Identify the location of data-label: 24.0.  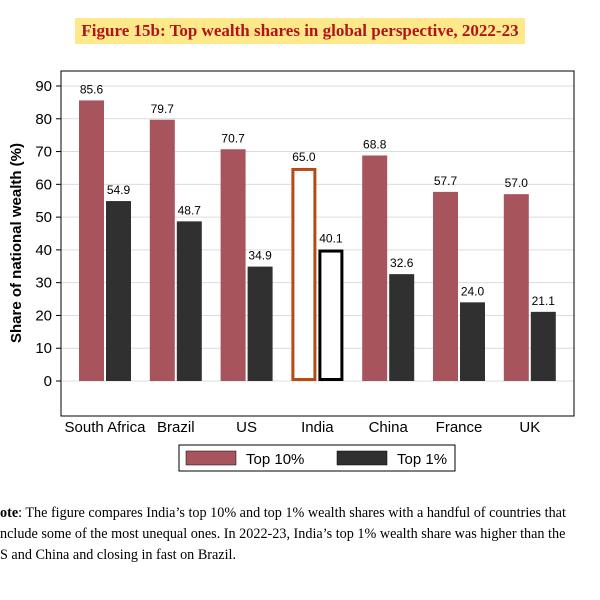
(473, 291).